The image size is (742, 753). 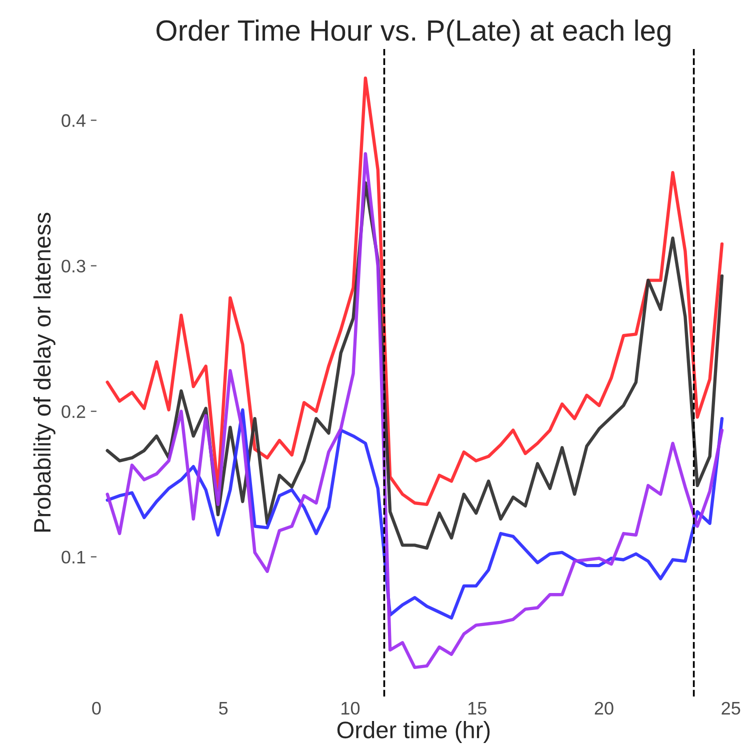 I want to click on x-tick-label: 15, so click(x=477, y=708).